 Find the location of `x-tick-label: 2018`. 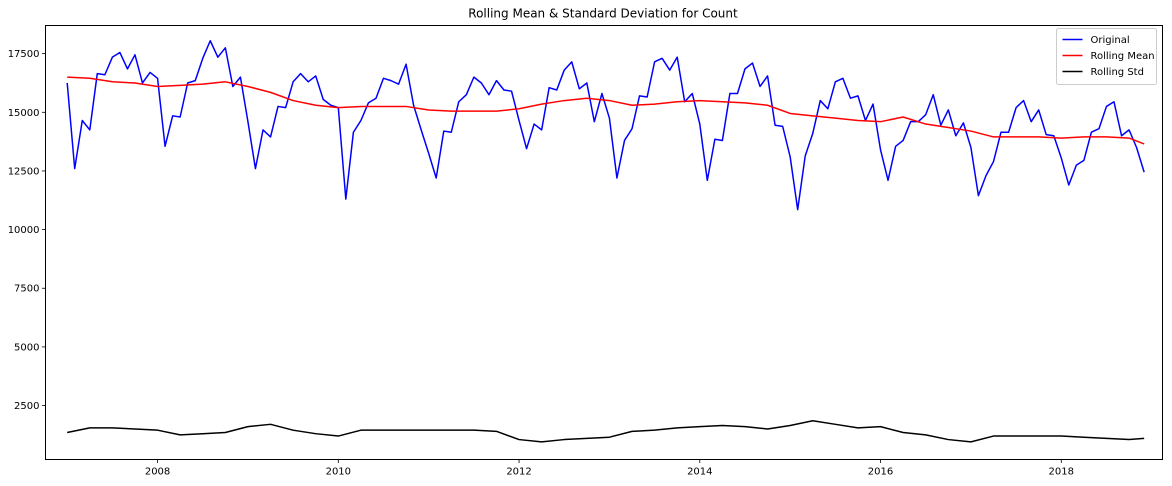

x-tick-label: 2018 is located at coordinates (1061, 472).